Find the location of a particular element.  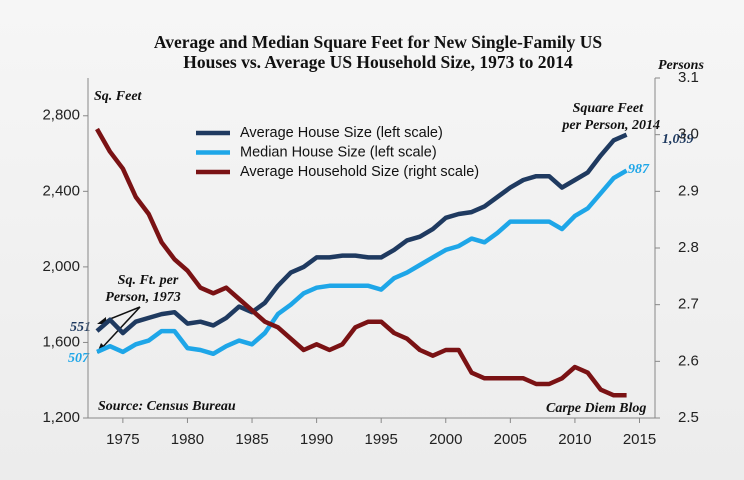

y-tick-label: 1,200 is located at coordinates (61, 417).